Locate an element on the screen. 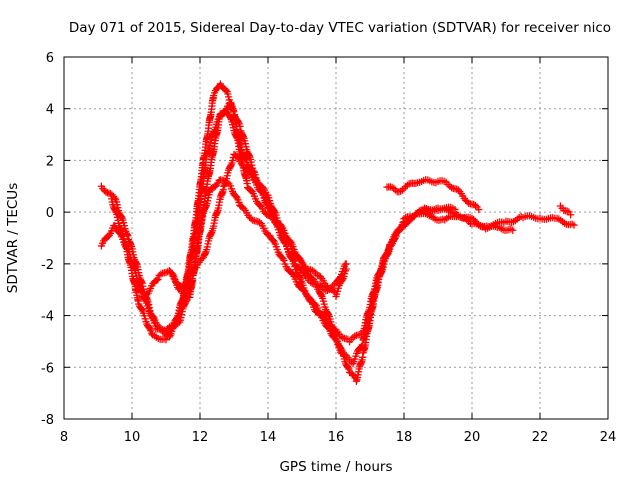 This screenshot has height=480, width=640. x-tick-label: 12 is located at coordinates (200, 437).